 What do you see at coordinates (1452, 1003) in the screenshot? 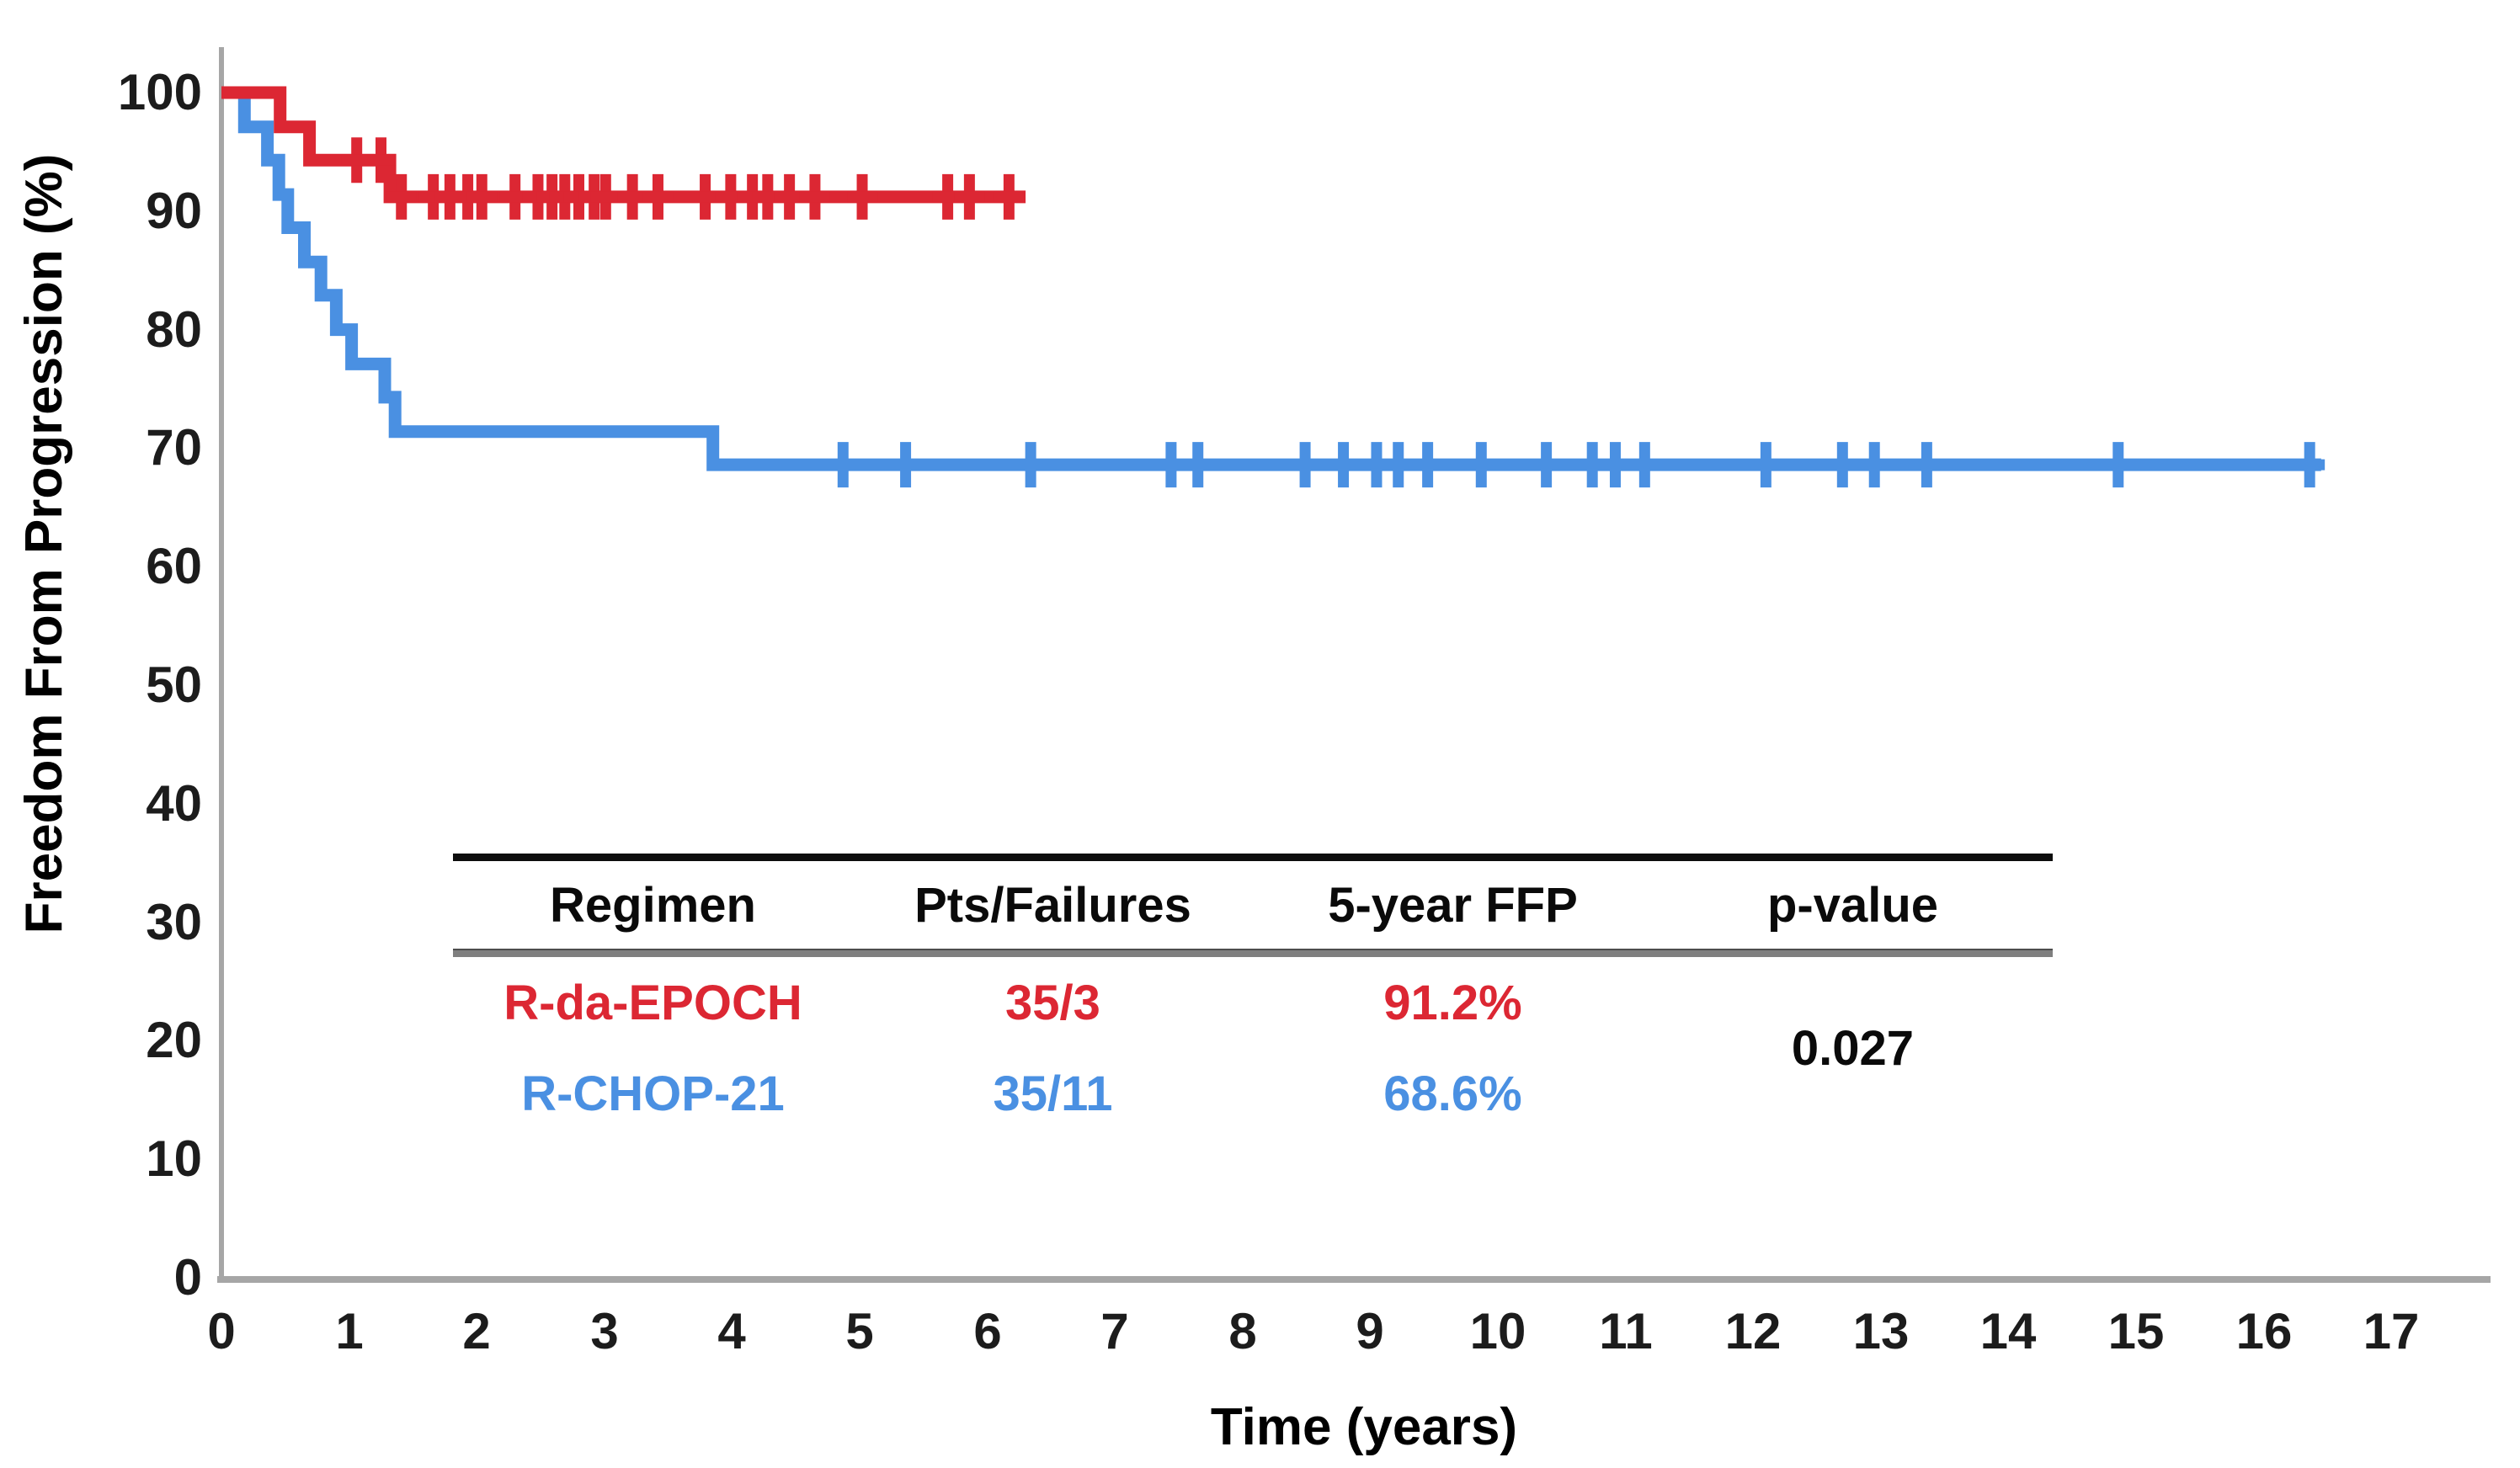
I see `ffp-rdaepoch: 91.2%` at bounding box center [1452, 1003].